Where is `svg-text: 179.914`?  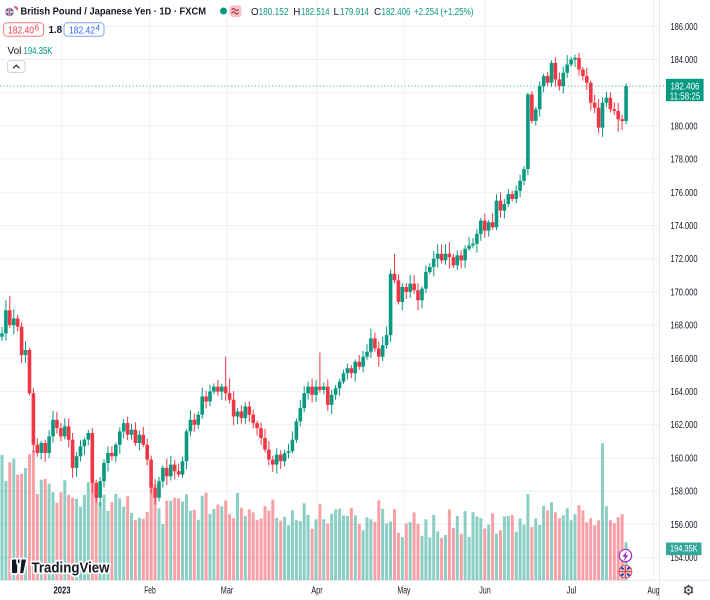 svg-text: 179.914 is located at coordinates (354, 12).